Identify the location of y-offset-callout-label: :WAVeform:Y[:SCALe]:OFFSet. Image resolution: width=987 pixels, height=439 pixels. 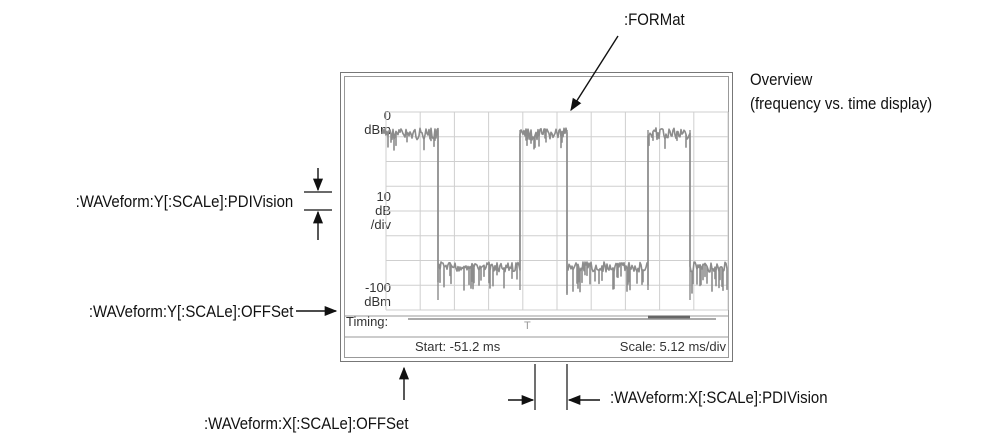
(190, 311).